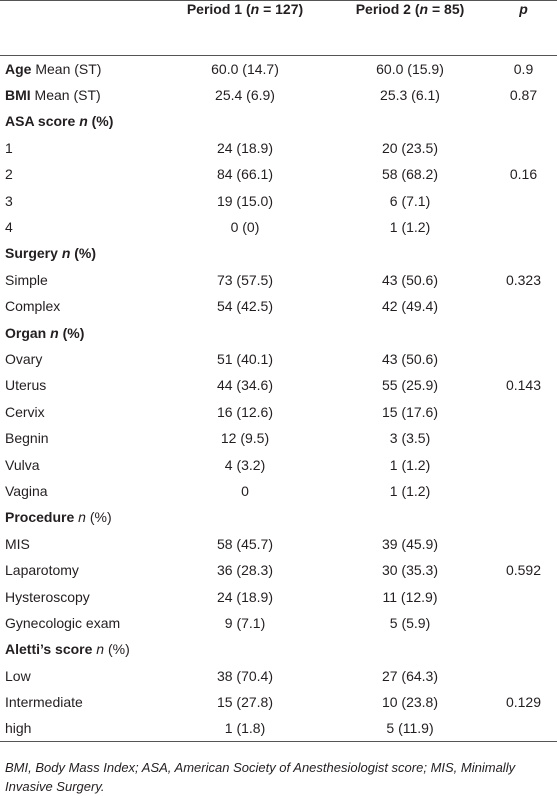 Image resolution: width=557 pixels, height=796 pixels. Describe the element at coordinates (410, 570) in the screenshot. I see `table-cell: 30 (35.3)` at that location.